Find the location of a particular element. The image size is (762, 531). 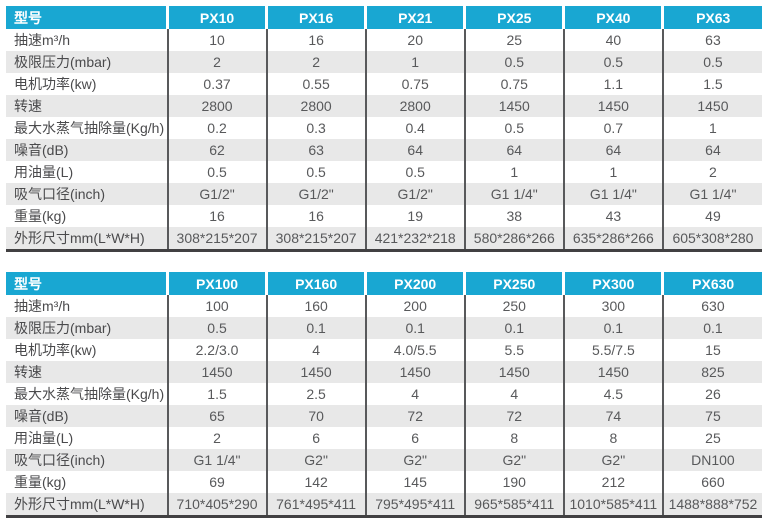

spec-row: 极限压力(mbar) 0.5 0.1 0.1 0.1 0.1 0.1 is located at coordinates (384, 328).